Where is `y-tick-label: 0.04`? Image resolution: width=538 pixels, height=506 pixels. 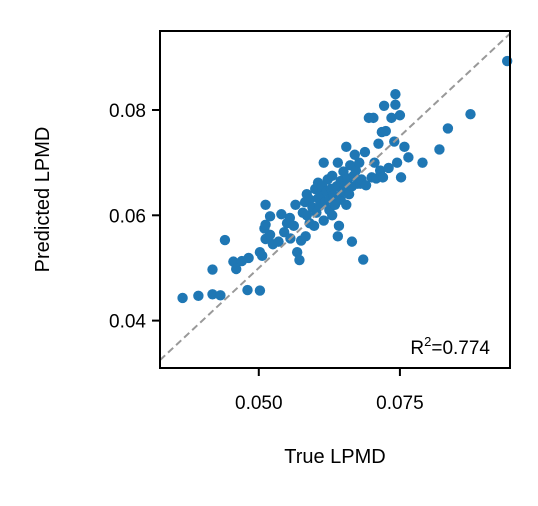
y-tick-label: 0.04 is located at coordinates (127, 322).